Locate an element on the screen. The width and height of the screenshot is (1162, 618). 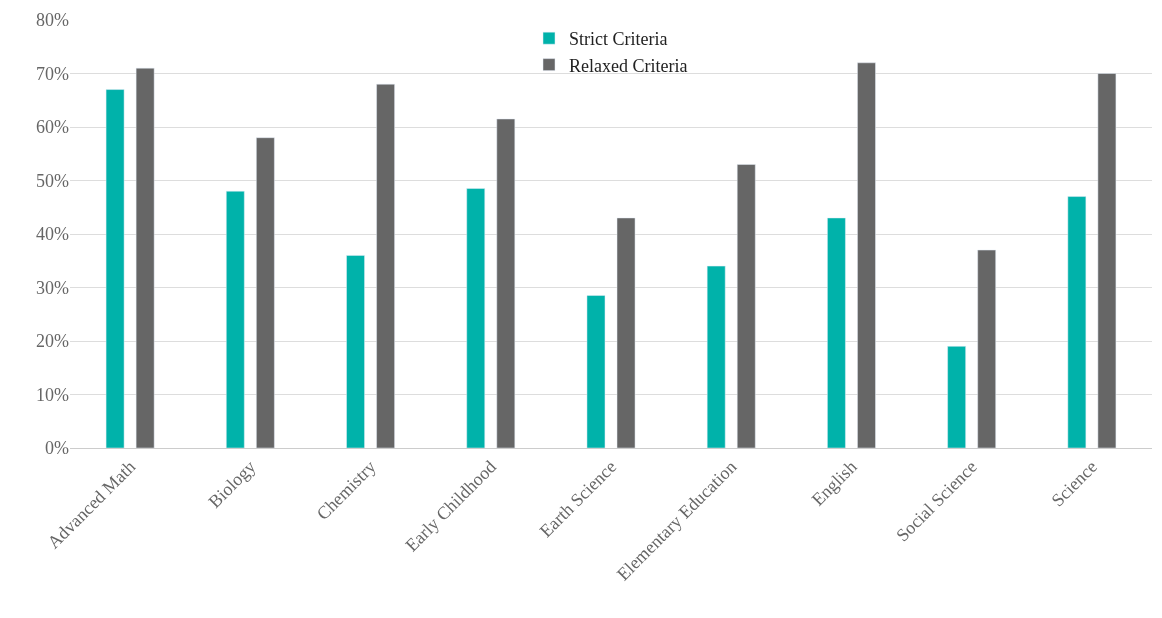
y-tick-label: 80% is located at coordinates (52, 20).